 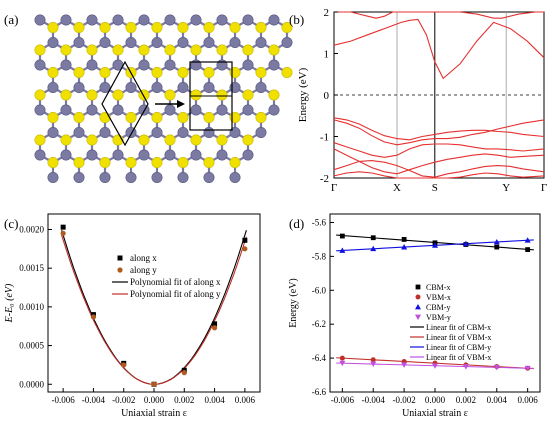 I want to click on y-axis-label: E-E₀ (eV), so click(x=9, y=303).